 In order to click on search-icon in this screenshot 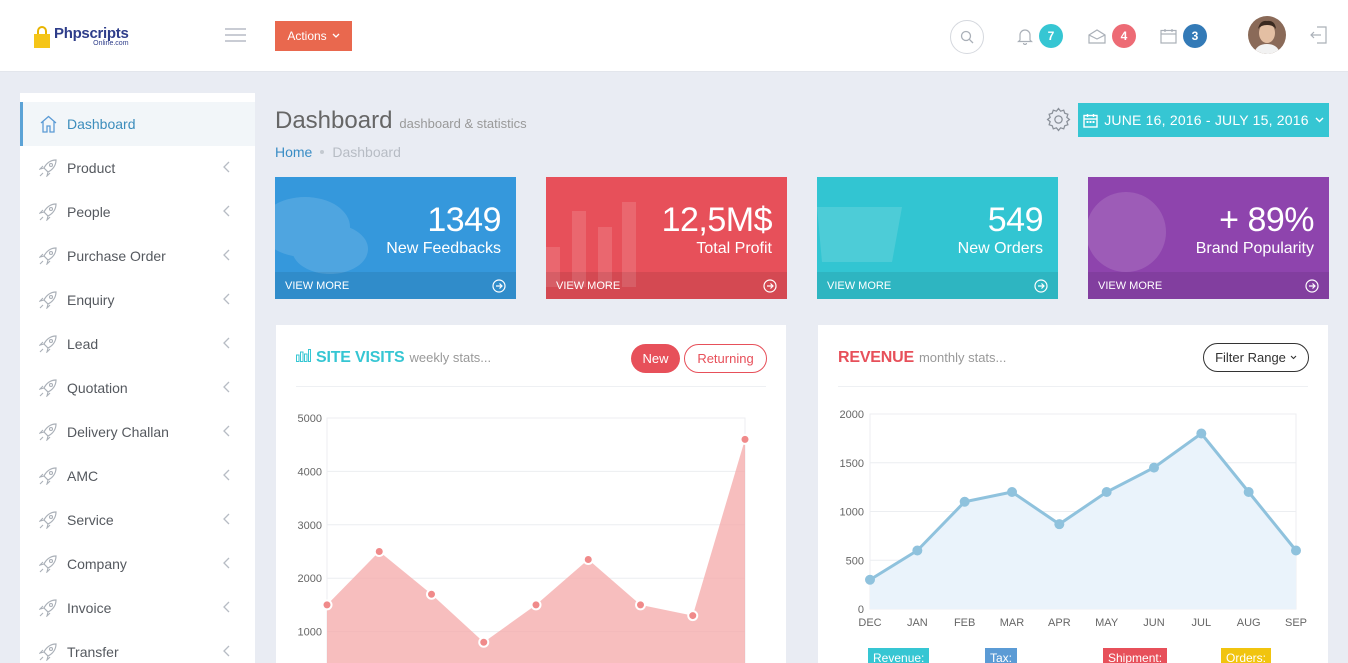, I will do `click(967, 37)`.